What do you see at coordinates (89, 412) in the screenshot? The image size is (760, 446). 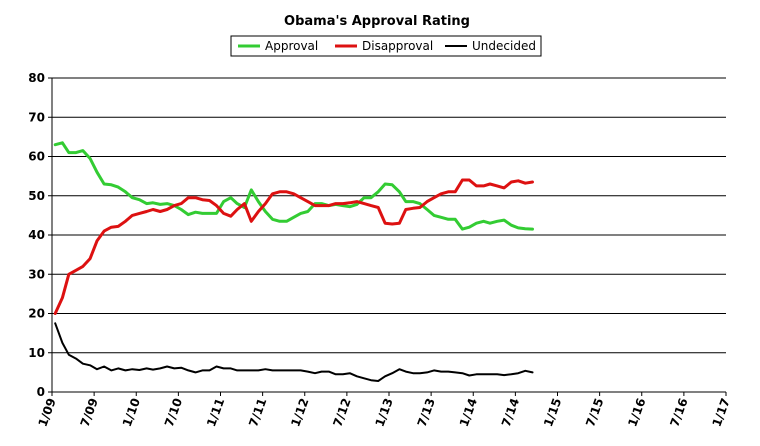 I see `x-tick-label: 7/09` at bounding box center [89, 412].